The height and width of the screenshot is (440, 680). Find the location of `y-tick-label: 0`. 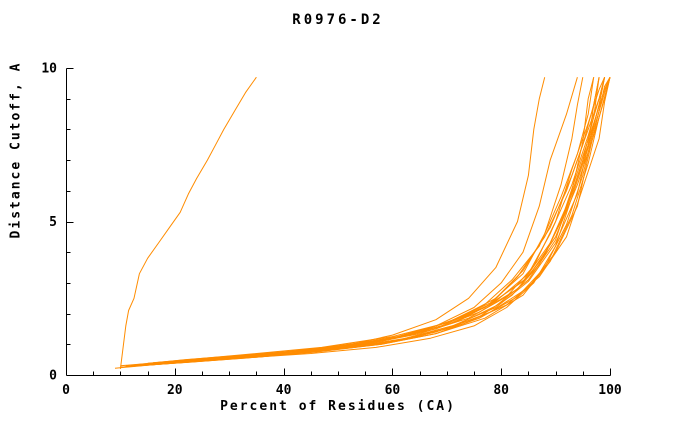

y-tick-label: 0 is located at coordinates (53, 376).